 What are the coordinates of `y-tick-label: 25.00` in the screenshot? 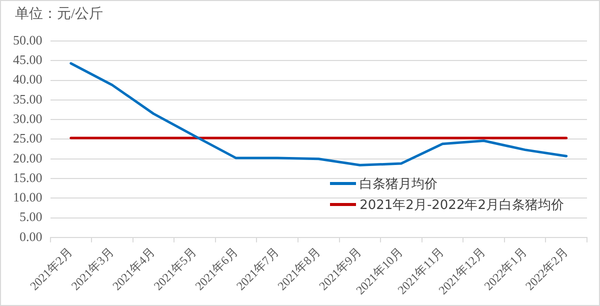 It's located at (27, 138).